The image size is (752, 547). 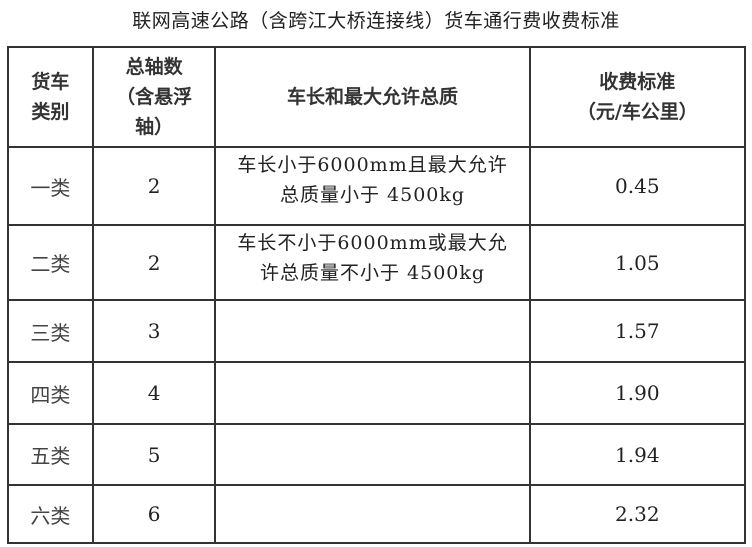 What do you see at coordinates (637, 514) in the screenshot?
I see `rate-cell: 2.32` at bounding box center [637, 514].